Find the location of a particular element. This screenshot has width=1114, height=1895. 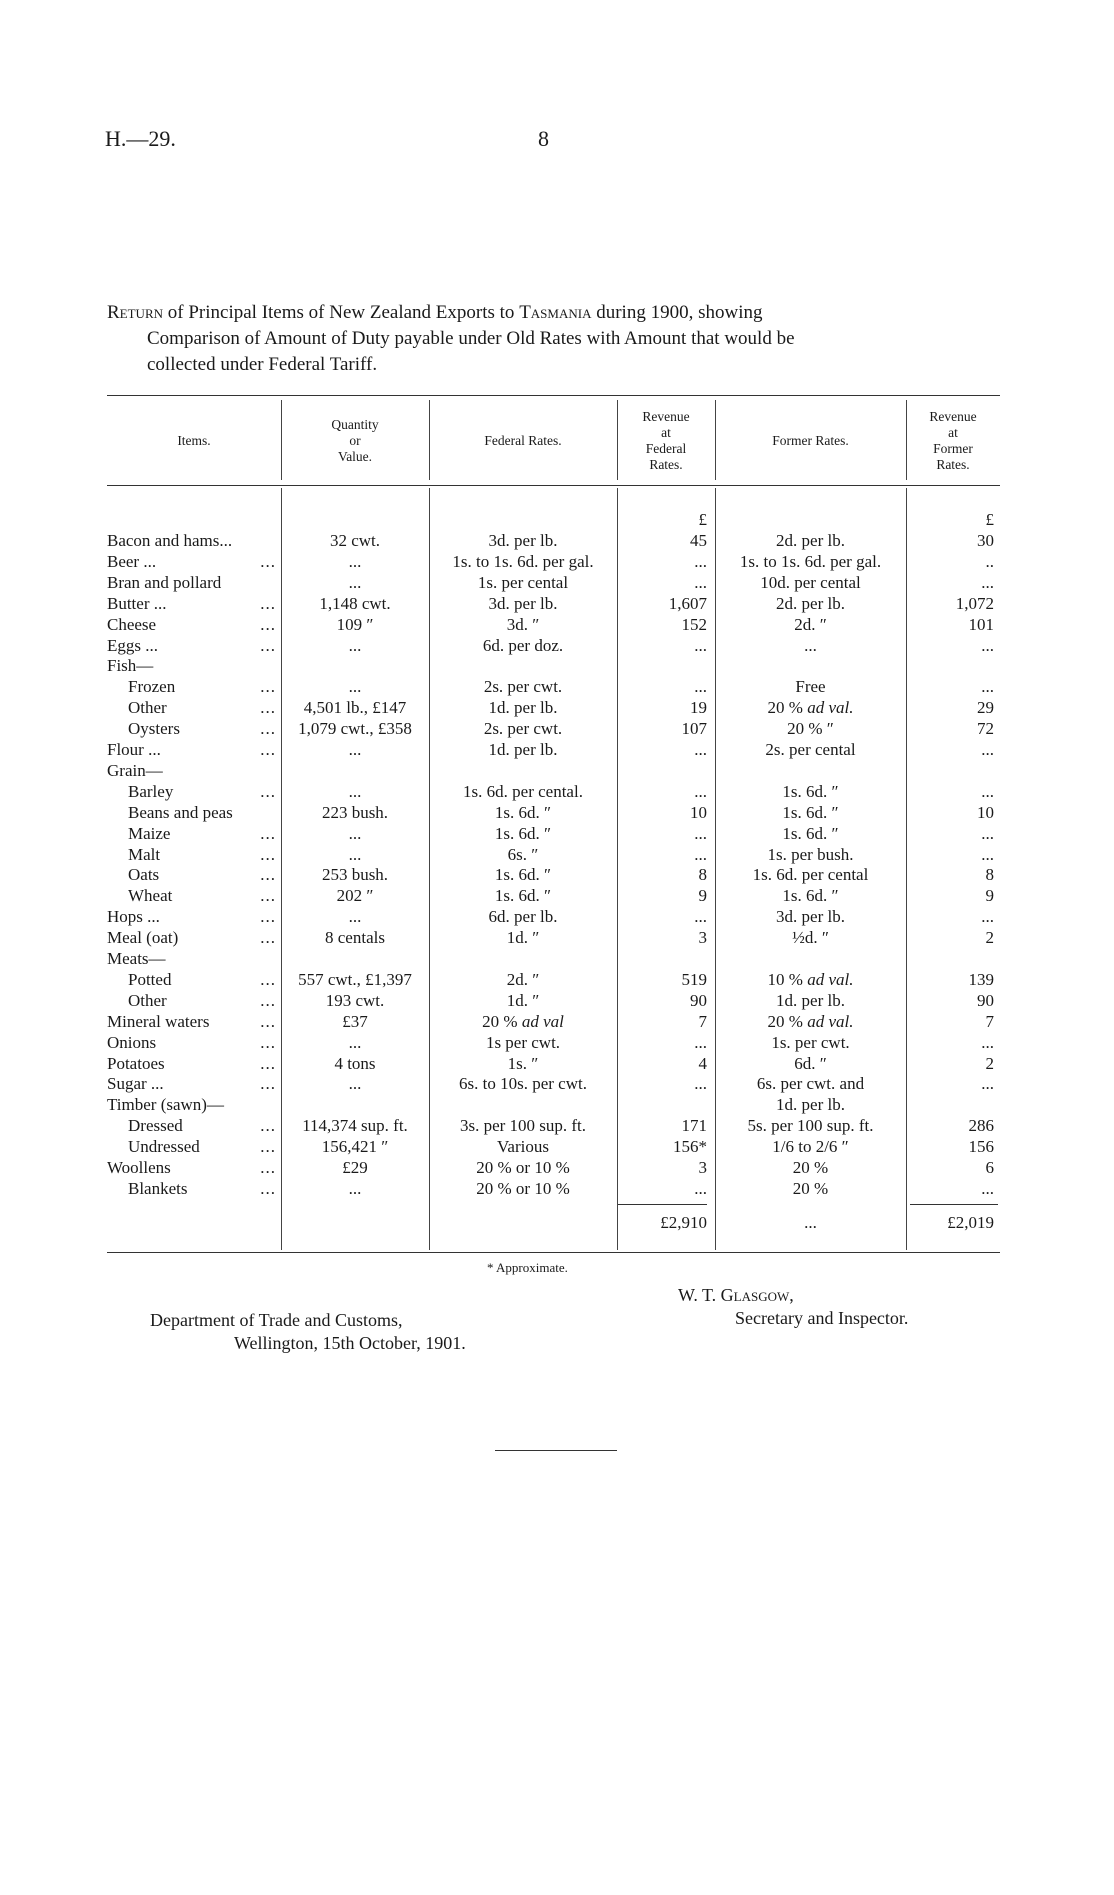

revenue-federal: 3 is located at coordinates (703, 938).